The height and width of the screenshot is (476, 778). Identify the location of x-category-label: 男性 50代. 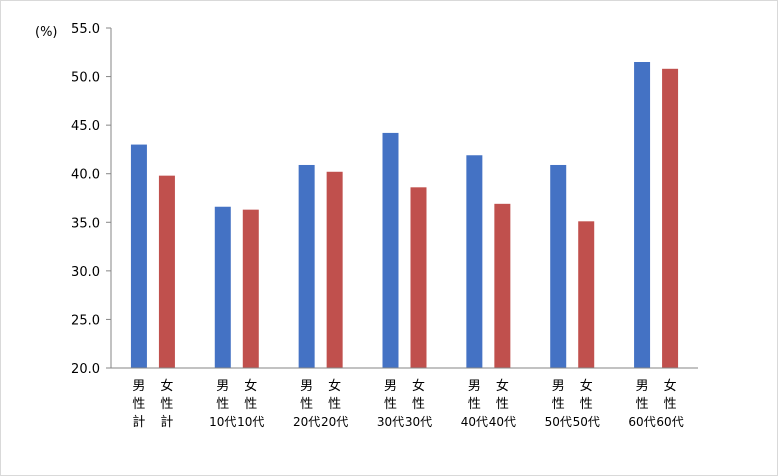
(558, 404).